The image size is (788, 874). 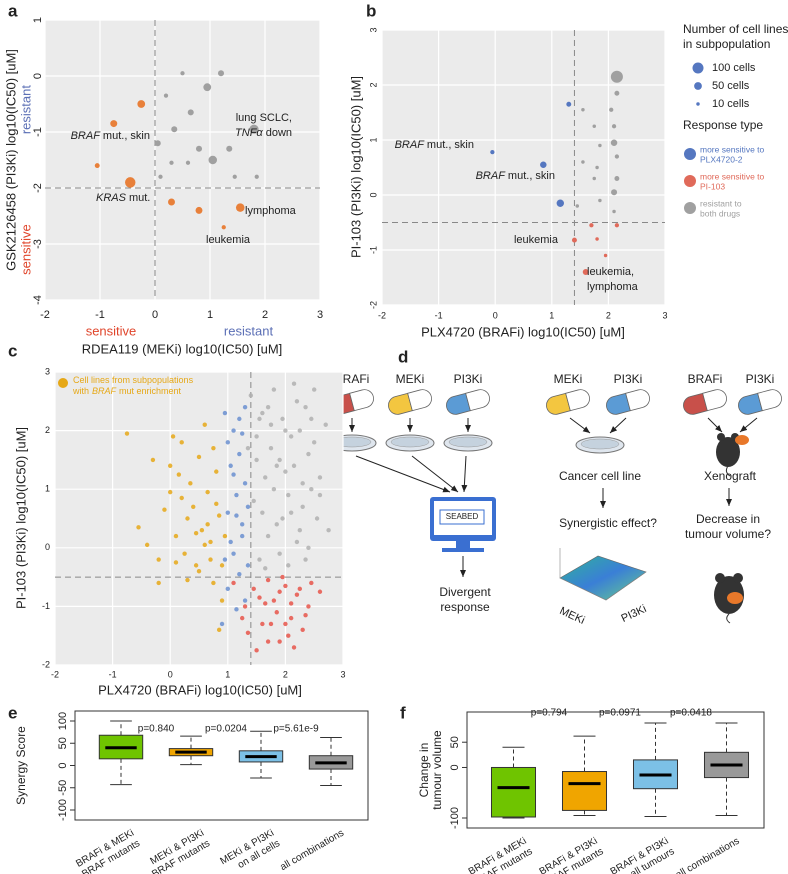 I want to click on text-segment: mut., skin, so click(x=126, y=136).